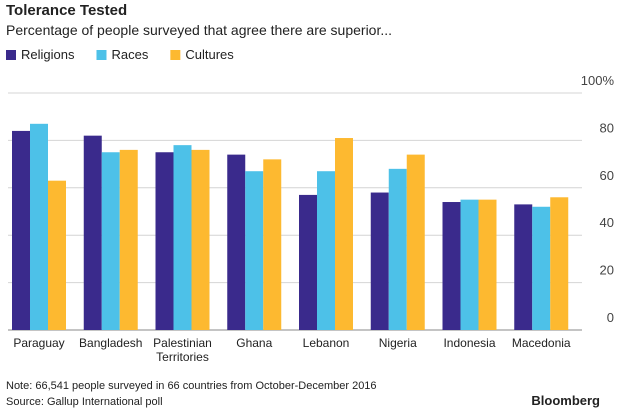 Image resolution: width=620 pixels, height=413 pixels. I want to click on x-tick-label: Macedonia, so click(541, 343).